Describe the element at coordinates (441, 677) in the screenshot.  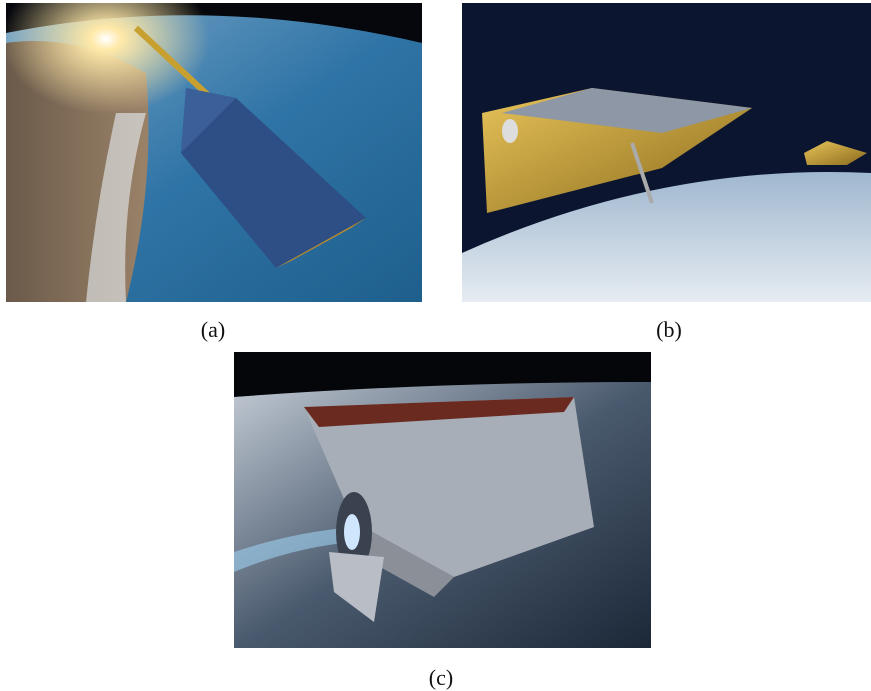
I see `panel-label: (c)` at that location.